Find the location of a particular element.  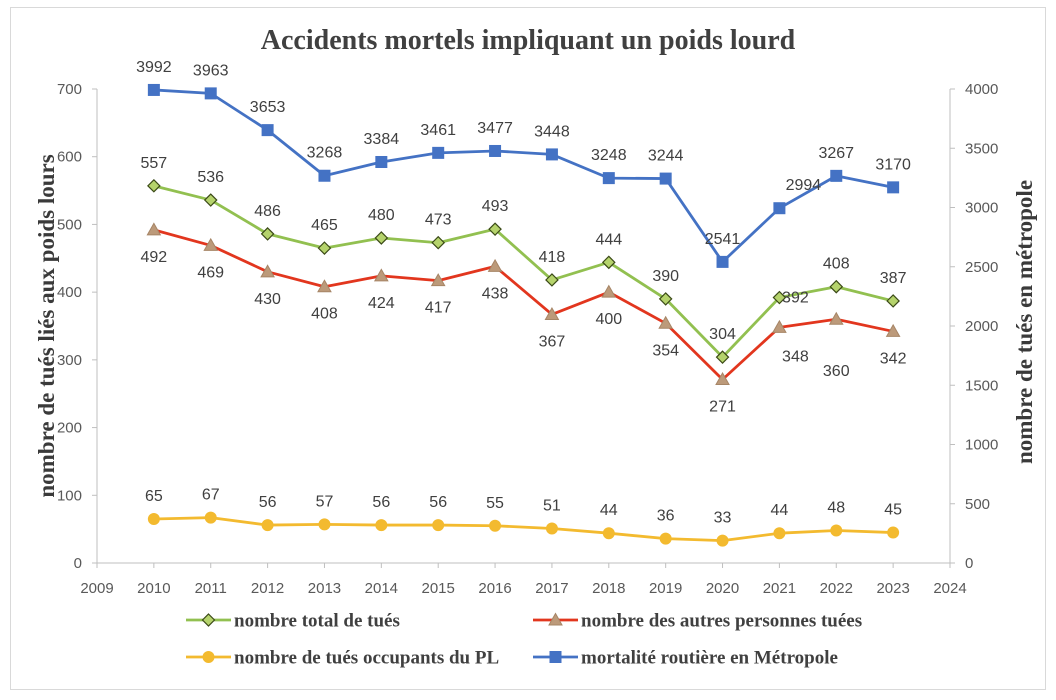

data-label-mortalite-metropole-2021: 2994 is located at coordinates (804, 185).